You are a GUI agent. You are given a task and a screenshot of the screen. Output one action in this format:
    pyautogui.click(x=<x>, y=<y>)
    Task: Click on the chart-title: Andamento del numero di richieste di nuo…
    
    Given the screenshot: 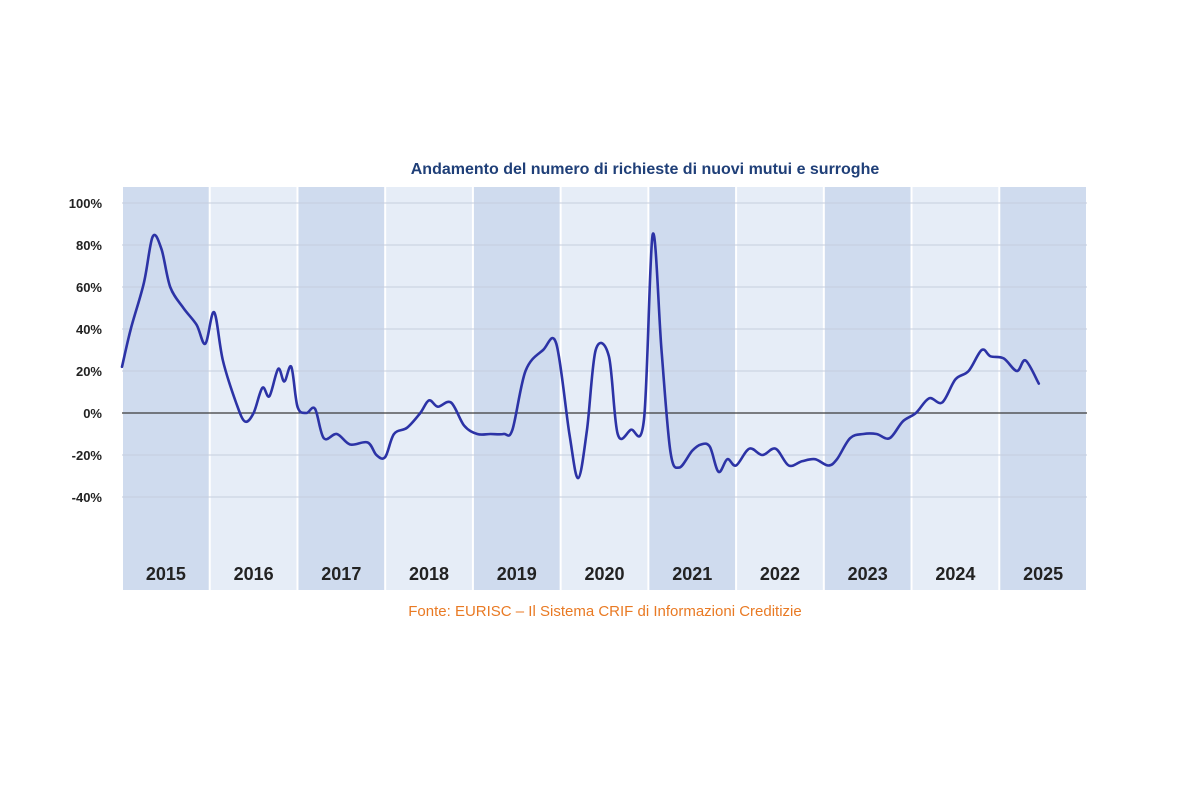 What is the action you would take?
    pyautogui.click(x=645, y=169)
    